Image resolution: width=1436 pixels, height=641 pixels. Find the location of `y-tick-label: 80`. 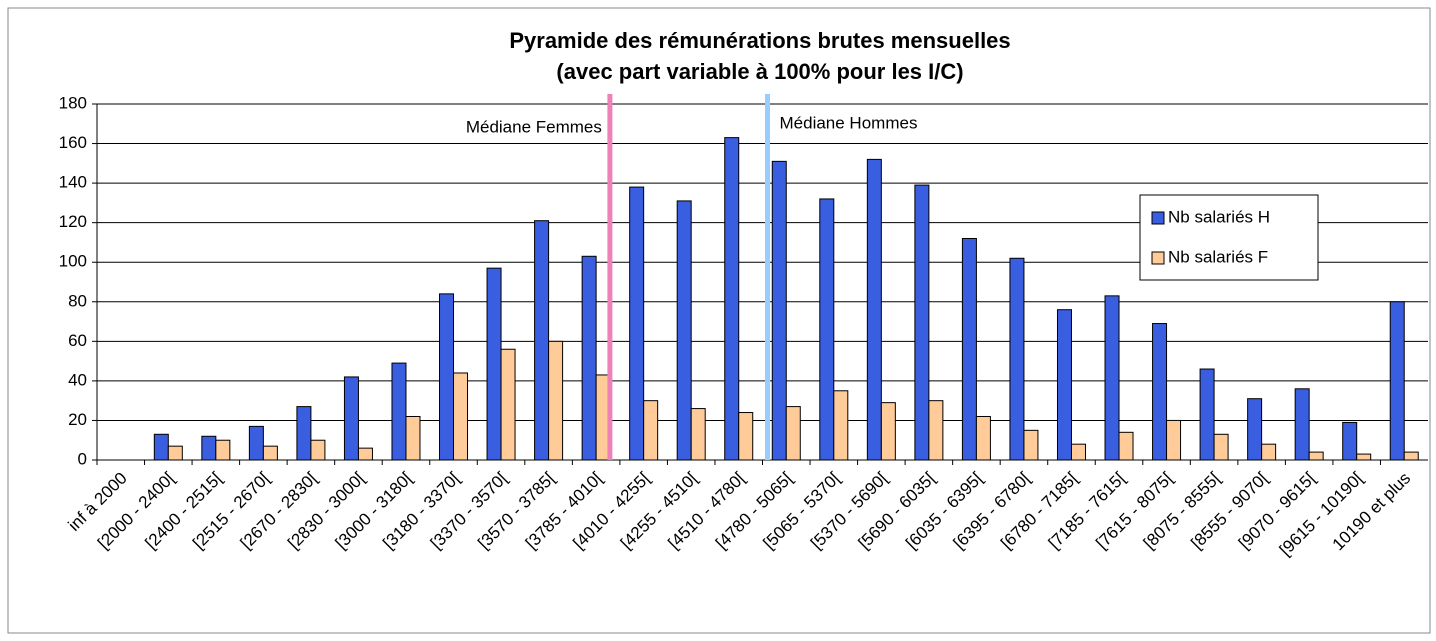

y-tick-label: 80 is located at coordinates (77, 300).